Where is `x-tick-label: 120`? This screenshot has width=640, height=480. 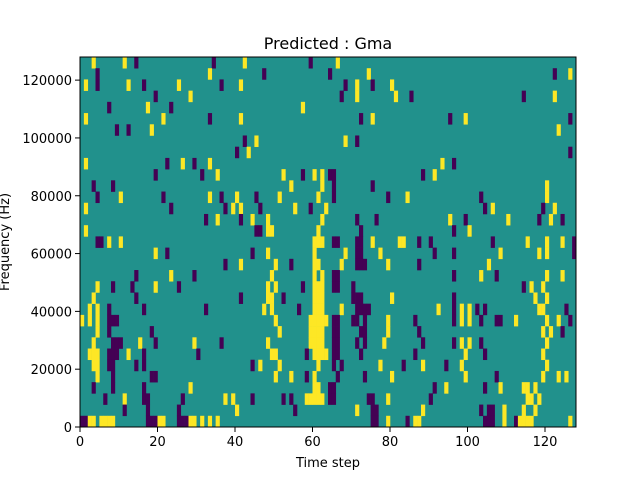 x-tick-label: 120 is located at coordinates (545, 442).